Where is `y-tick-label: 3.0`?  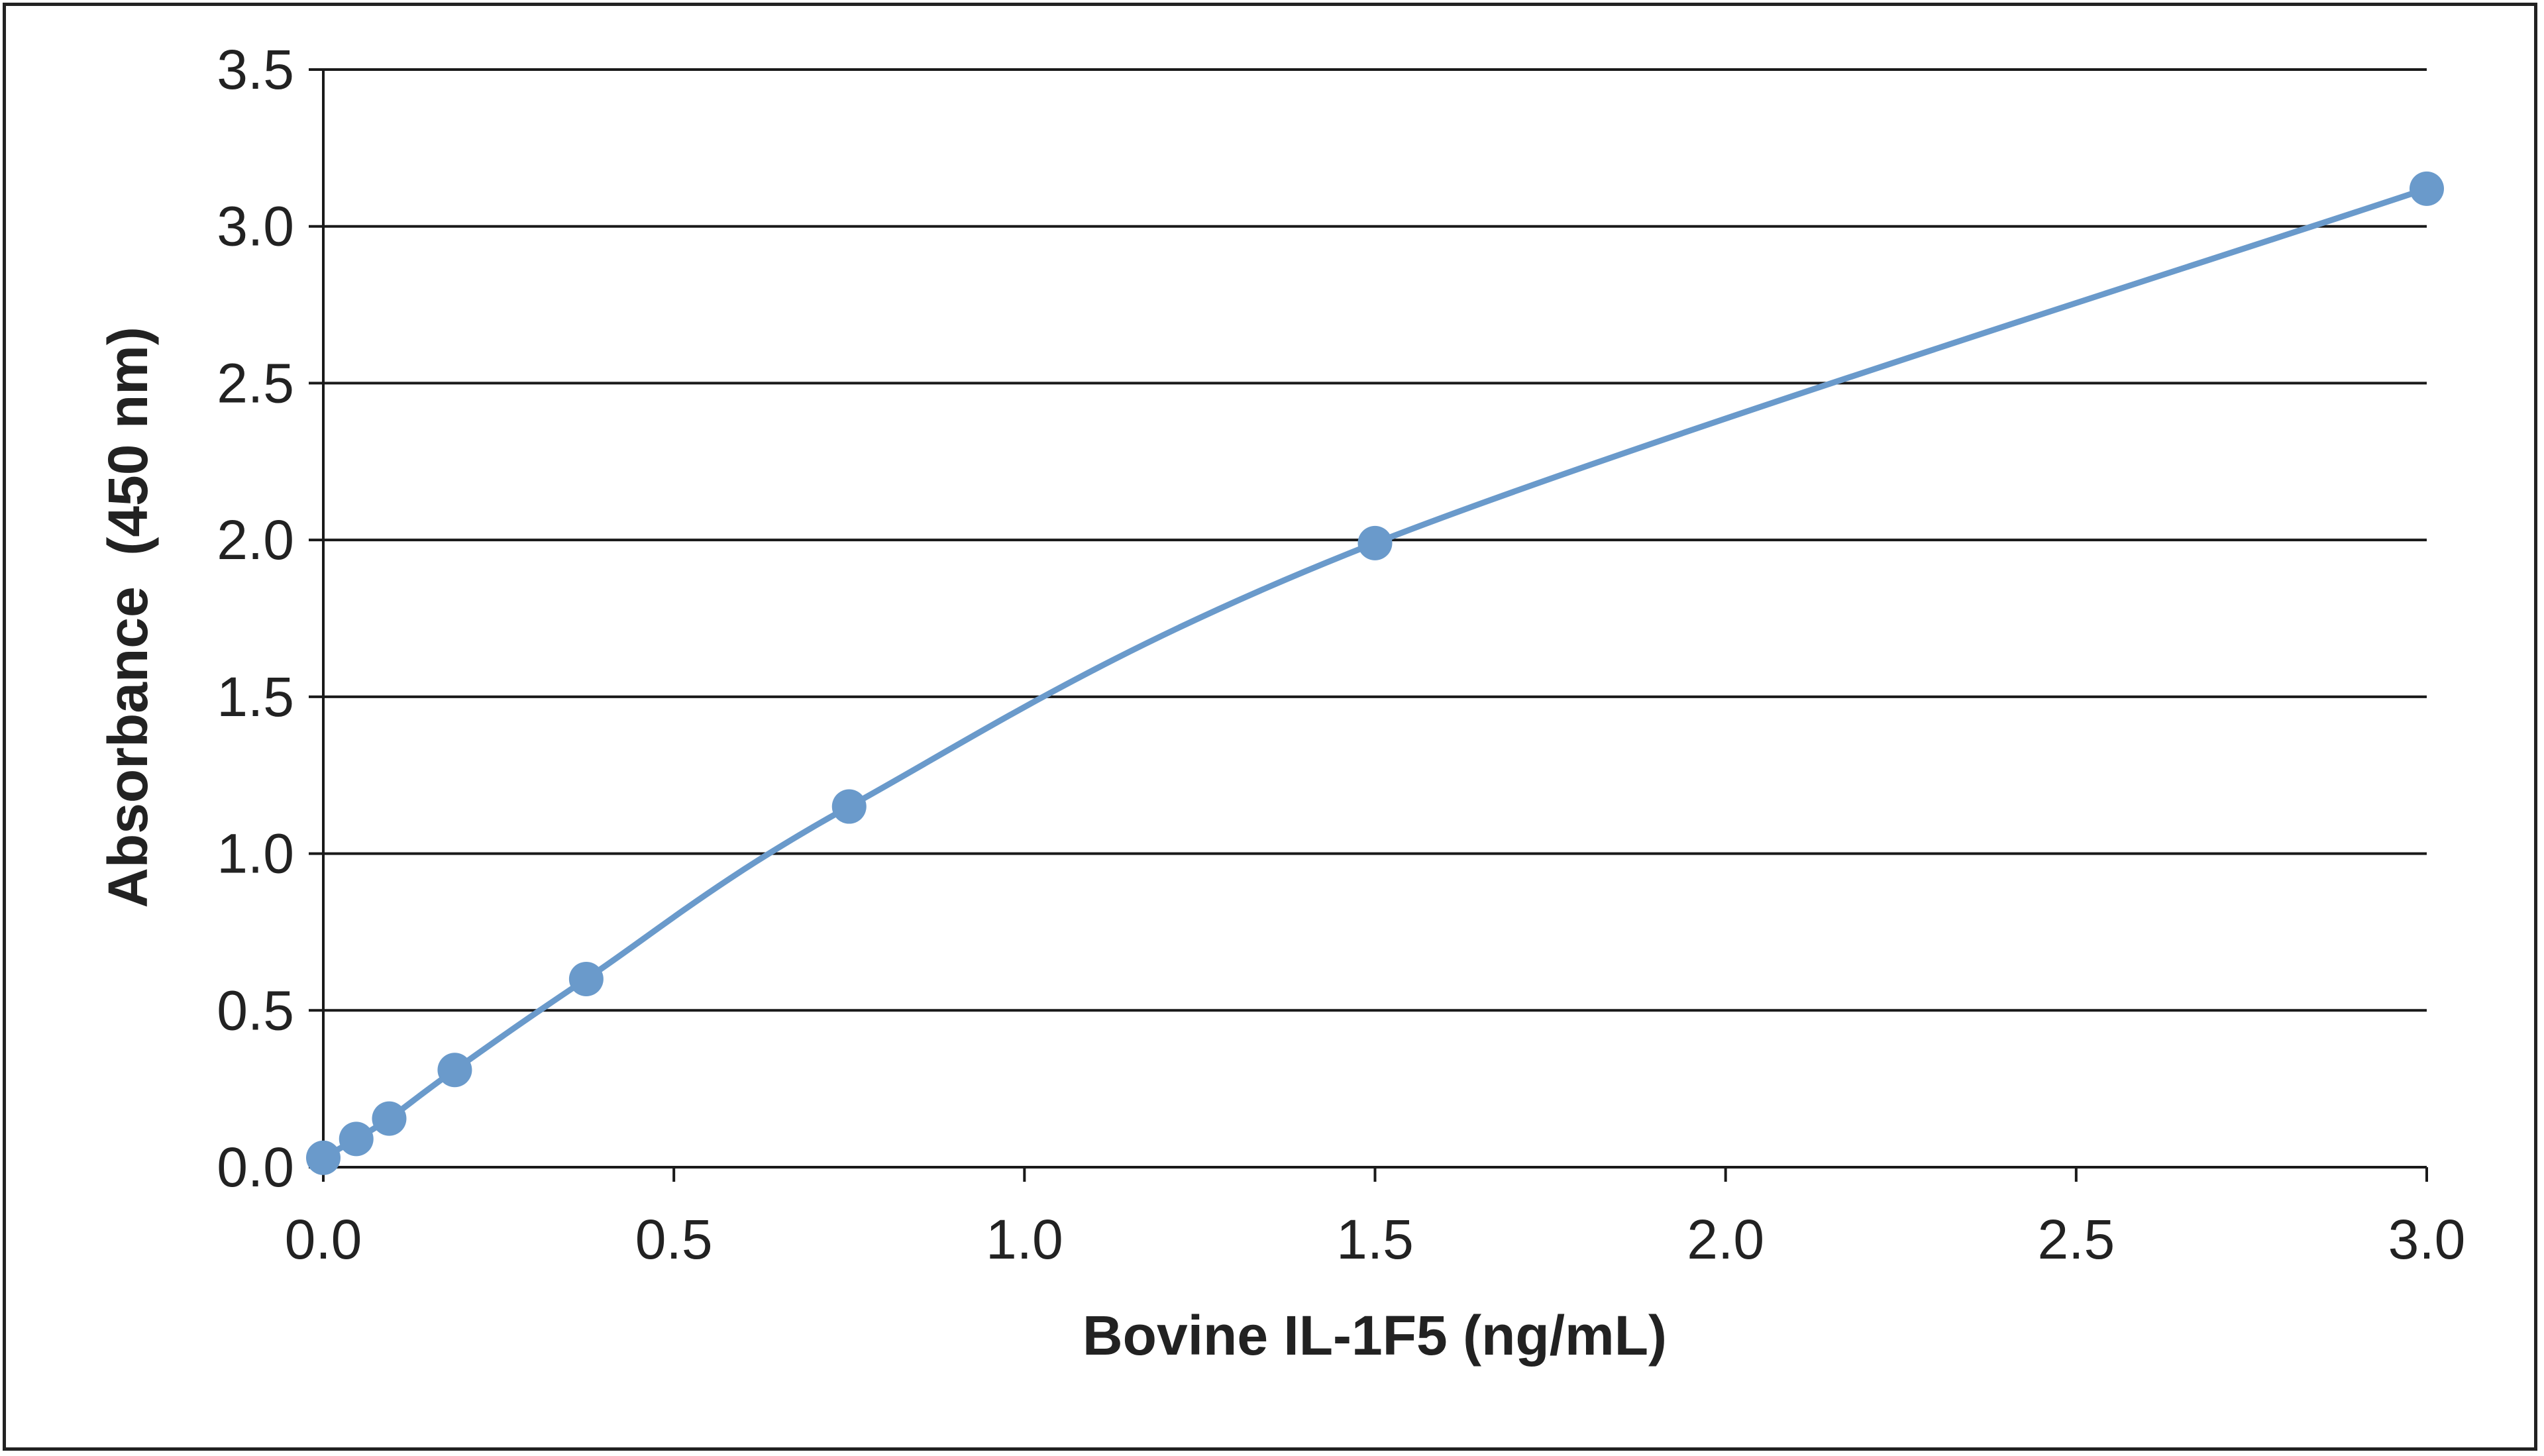 y-tick-label: 3.0 is located at coordinates (256, 226).